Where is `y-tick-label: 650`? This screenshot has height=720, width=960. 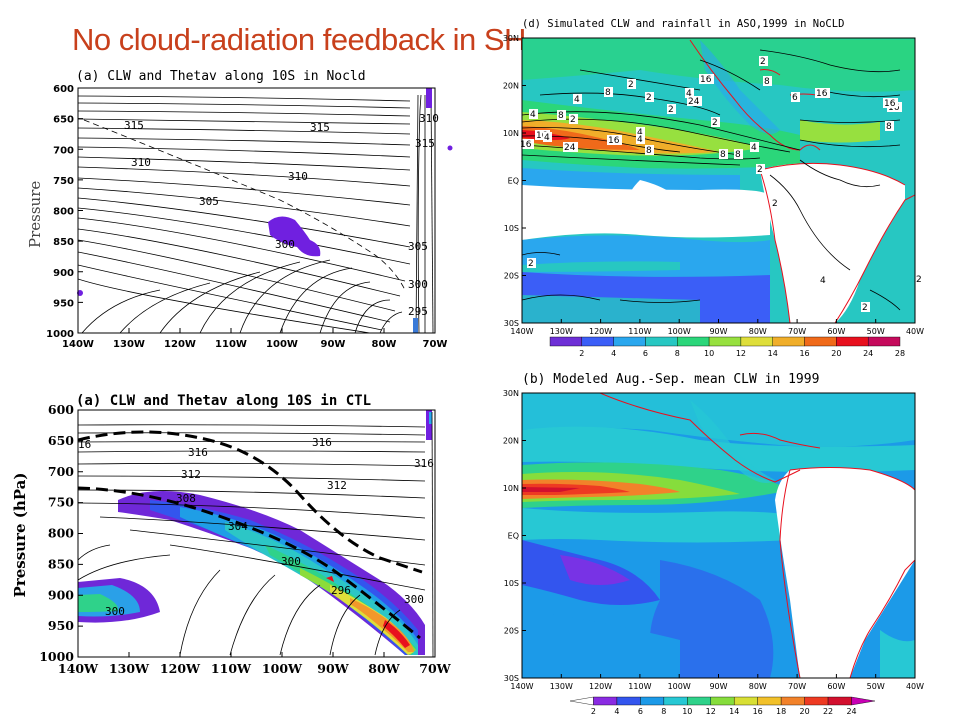
y-tick-label: 650 is located at coordinates (61, 440).